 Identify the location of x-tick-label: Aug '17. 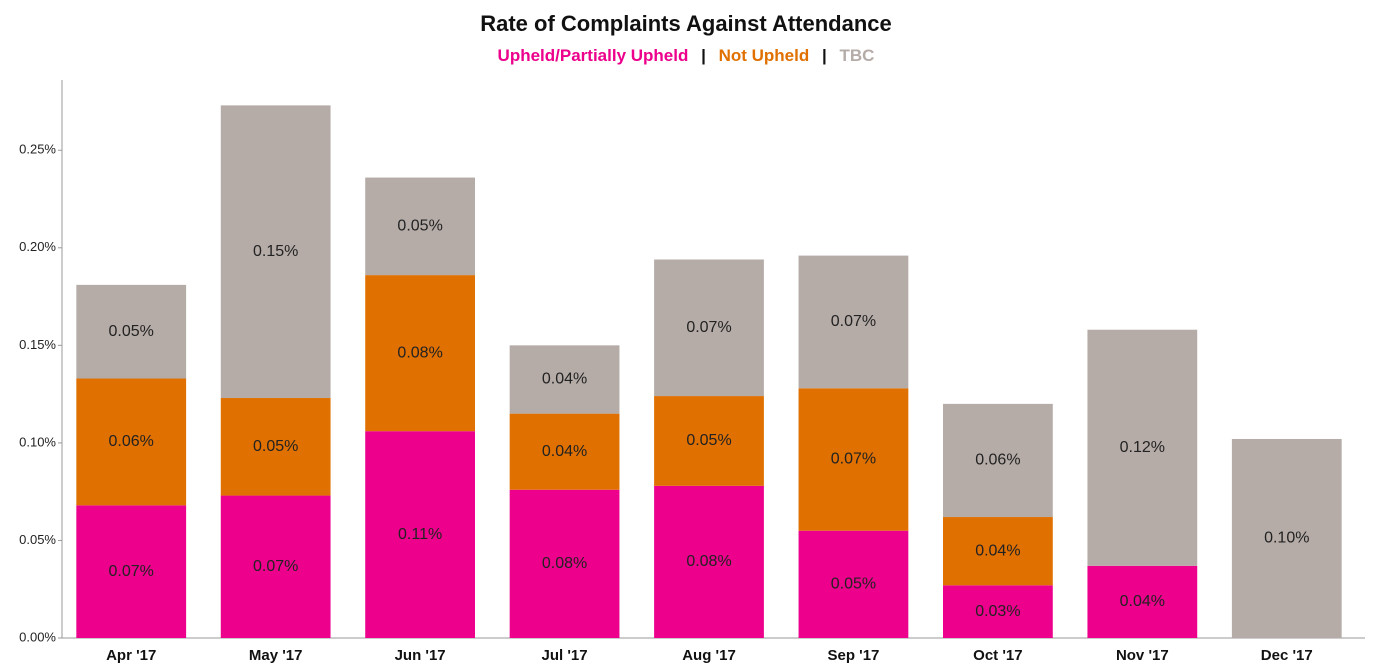
(709, 655).